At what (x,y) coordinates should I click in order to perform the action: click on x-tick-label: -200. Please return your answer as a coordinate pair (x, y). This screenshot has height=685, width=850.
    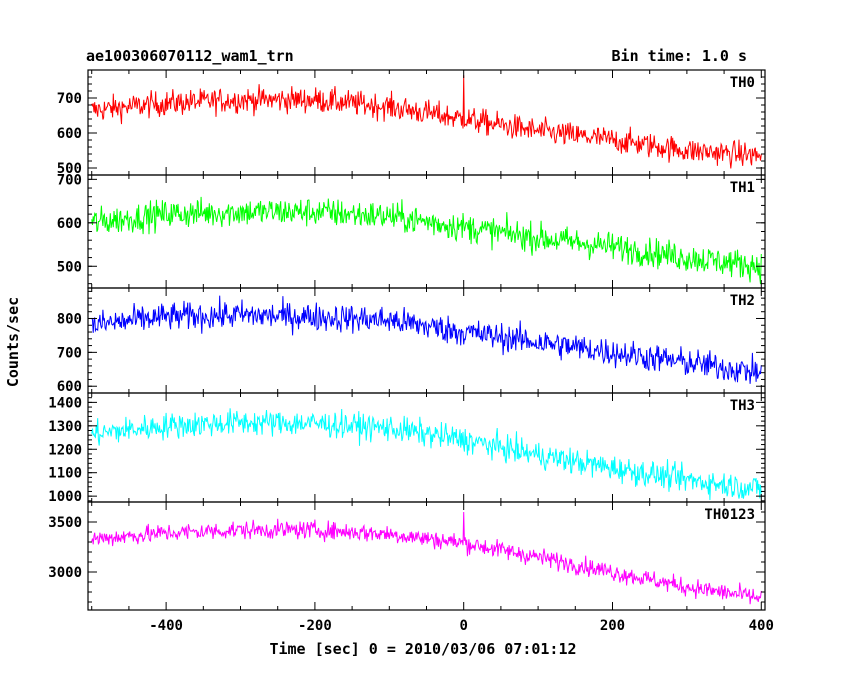
    Looking at the image, I should click on (315, 626).